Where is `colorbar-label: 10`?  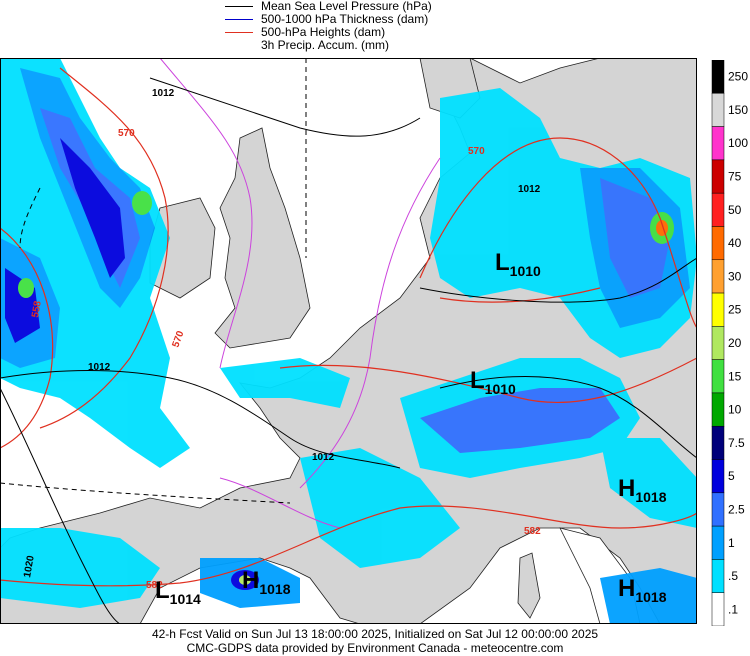
colorbar-label: 10 is located at coordinates (735, 410).